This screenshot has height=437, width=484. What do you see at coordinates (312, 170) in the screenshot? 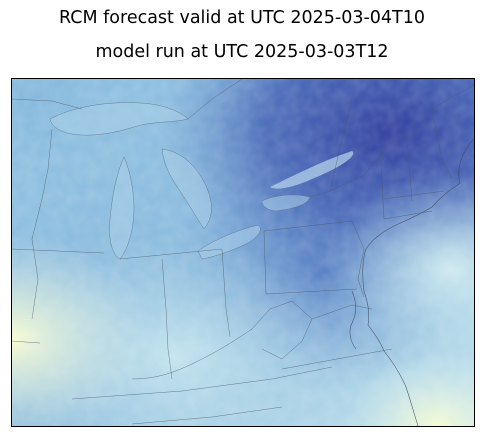
I see `lake-effect-plume` at bounding box center [312, 170].